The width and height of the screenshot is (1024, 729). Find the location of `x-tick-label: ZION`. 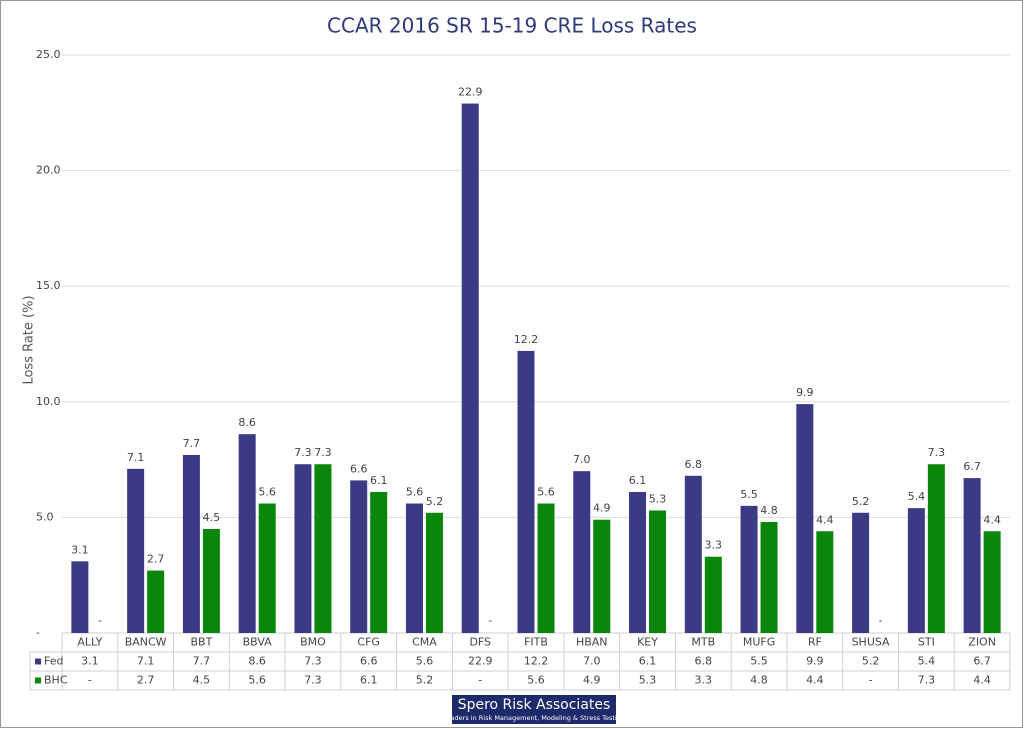

x-tick-label: ZION is located at coordinates (982, 642).